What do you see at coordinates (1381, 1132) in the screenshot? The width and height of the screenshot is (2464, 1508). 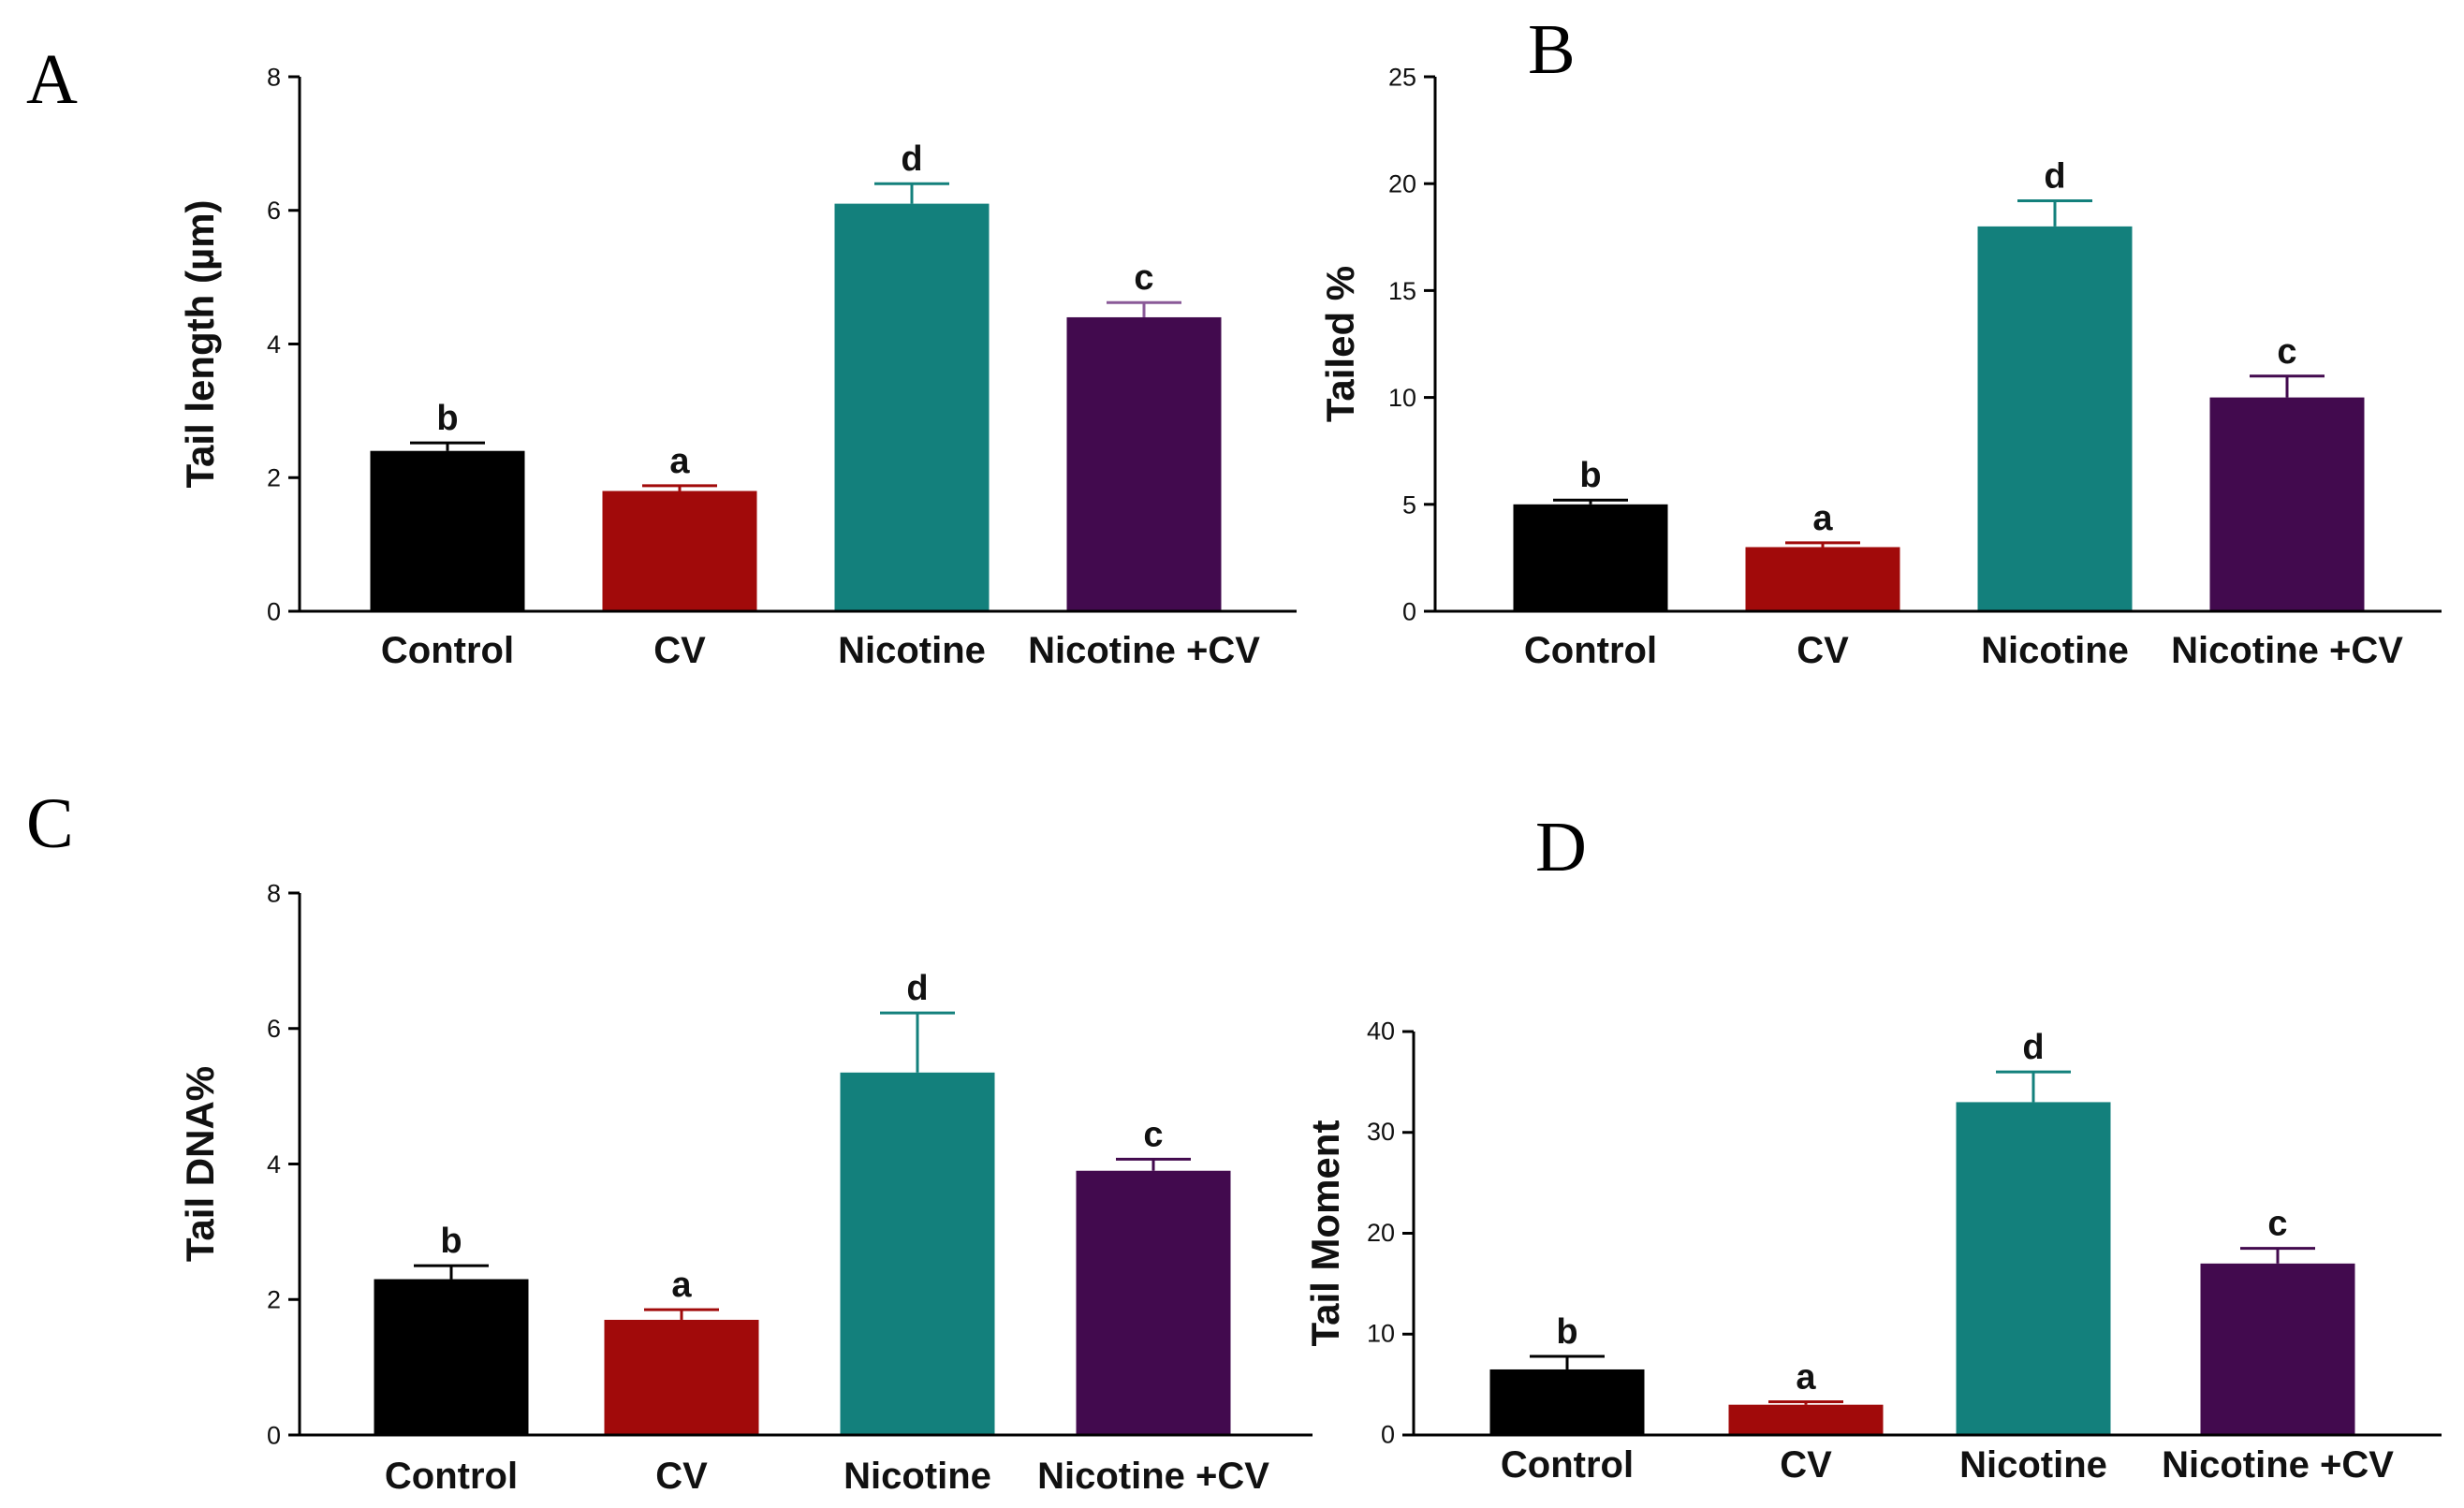 I see `y-tick-label: 30` at bounding box center [1381, 1132].